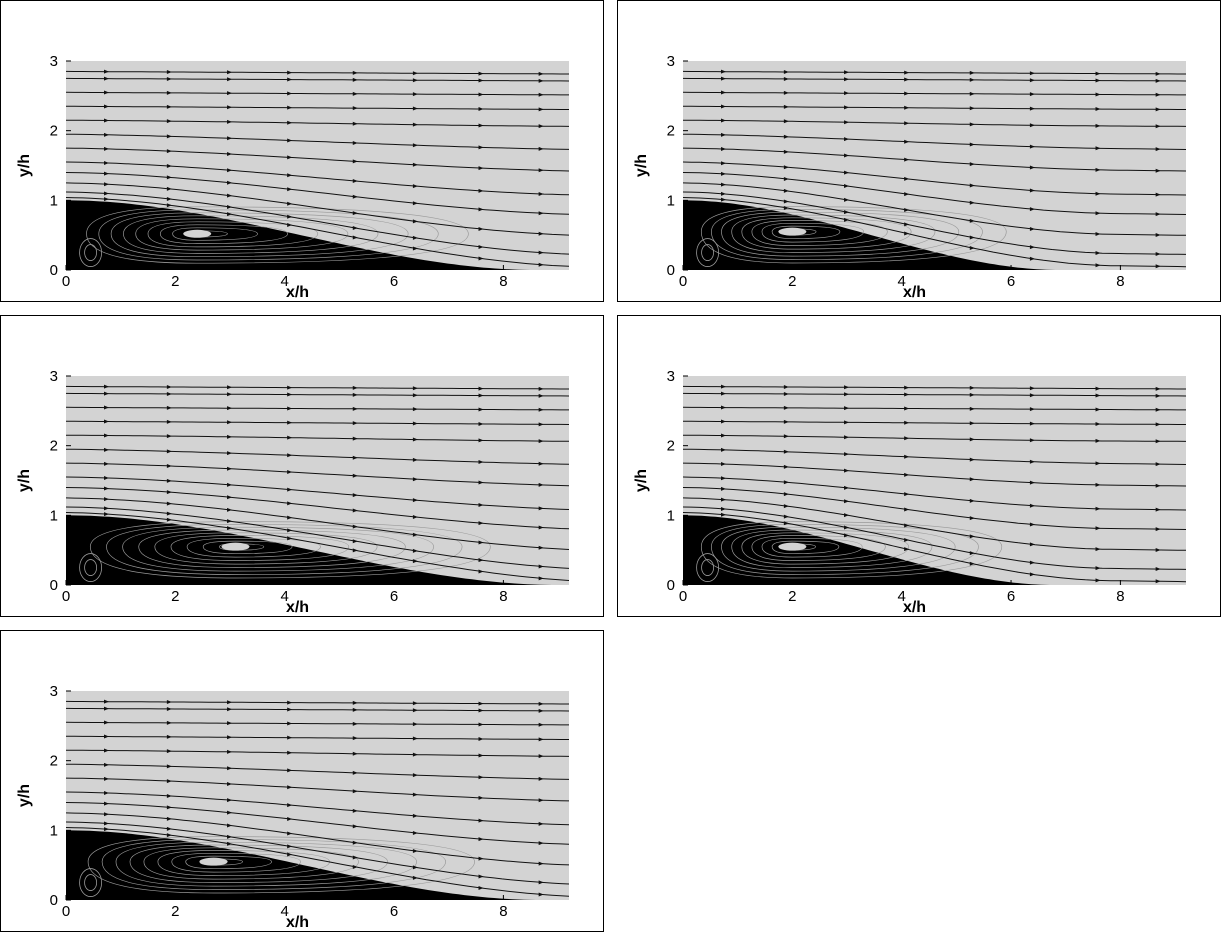  I want to click on y-axis-label: y/h, so click(24, 480).